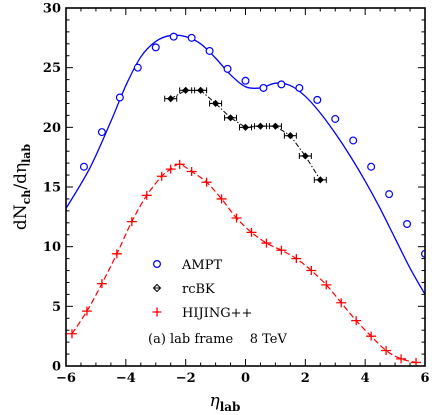  Describe the element at coordinates (245, 378) in the screenshot. I see `x-tick-label: 0` at that location.